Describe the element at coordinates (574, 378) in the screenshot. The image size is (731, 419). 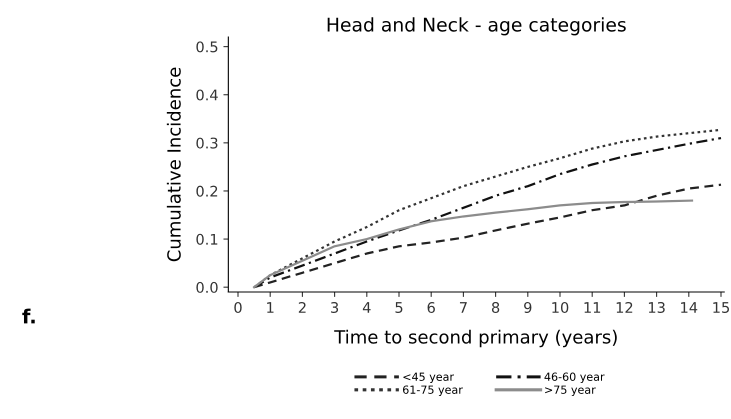
I see `legend-label: 46-60 year` at that location.